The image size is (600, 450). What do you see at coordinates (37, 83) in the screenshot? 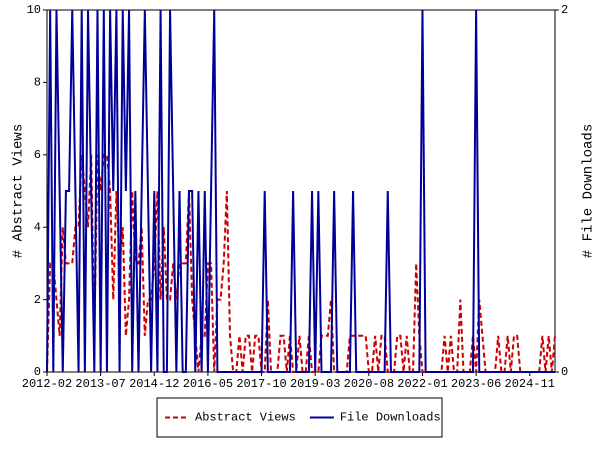
I see `y-tick-label: 8` at bounding box center [37, 83].